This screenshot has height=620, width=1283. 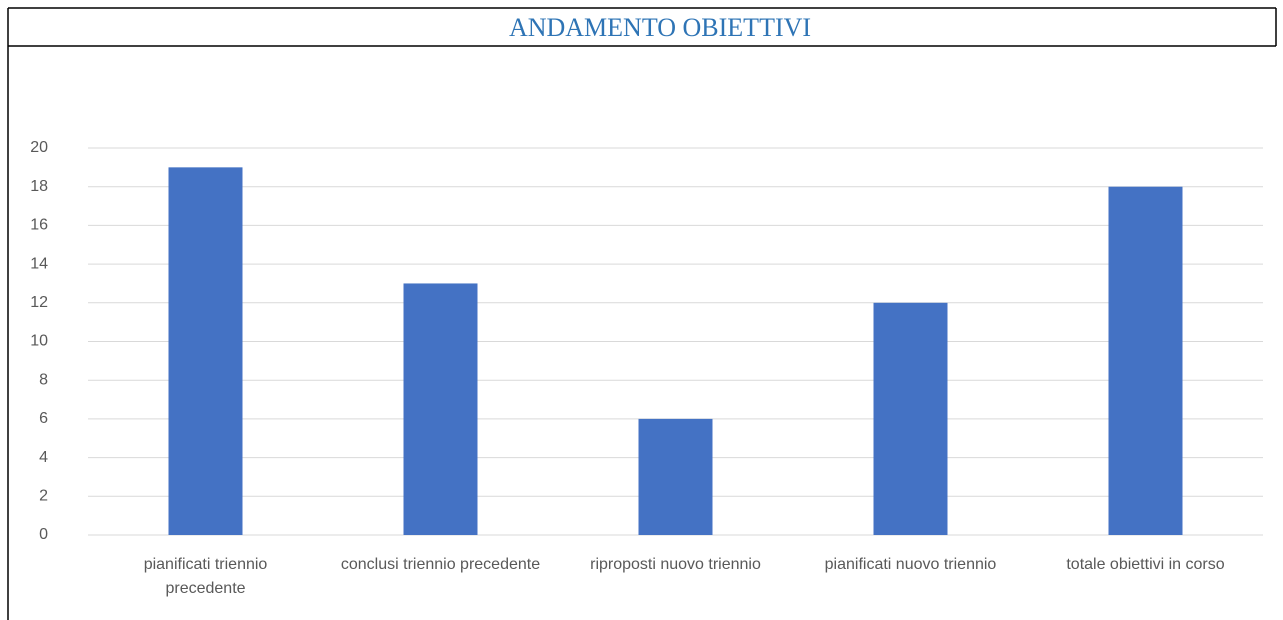 I want to click on x-tick-label-line: pianificati triennio, so click(x=206, y=564).